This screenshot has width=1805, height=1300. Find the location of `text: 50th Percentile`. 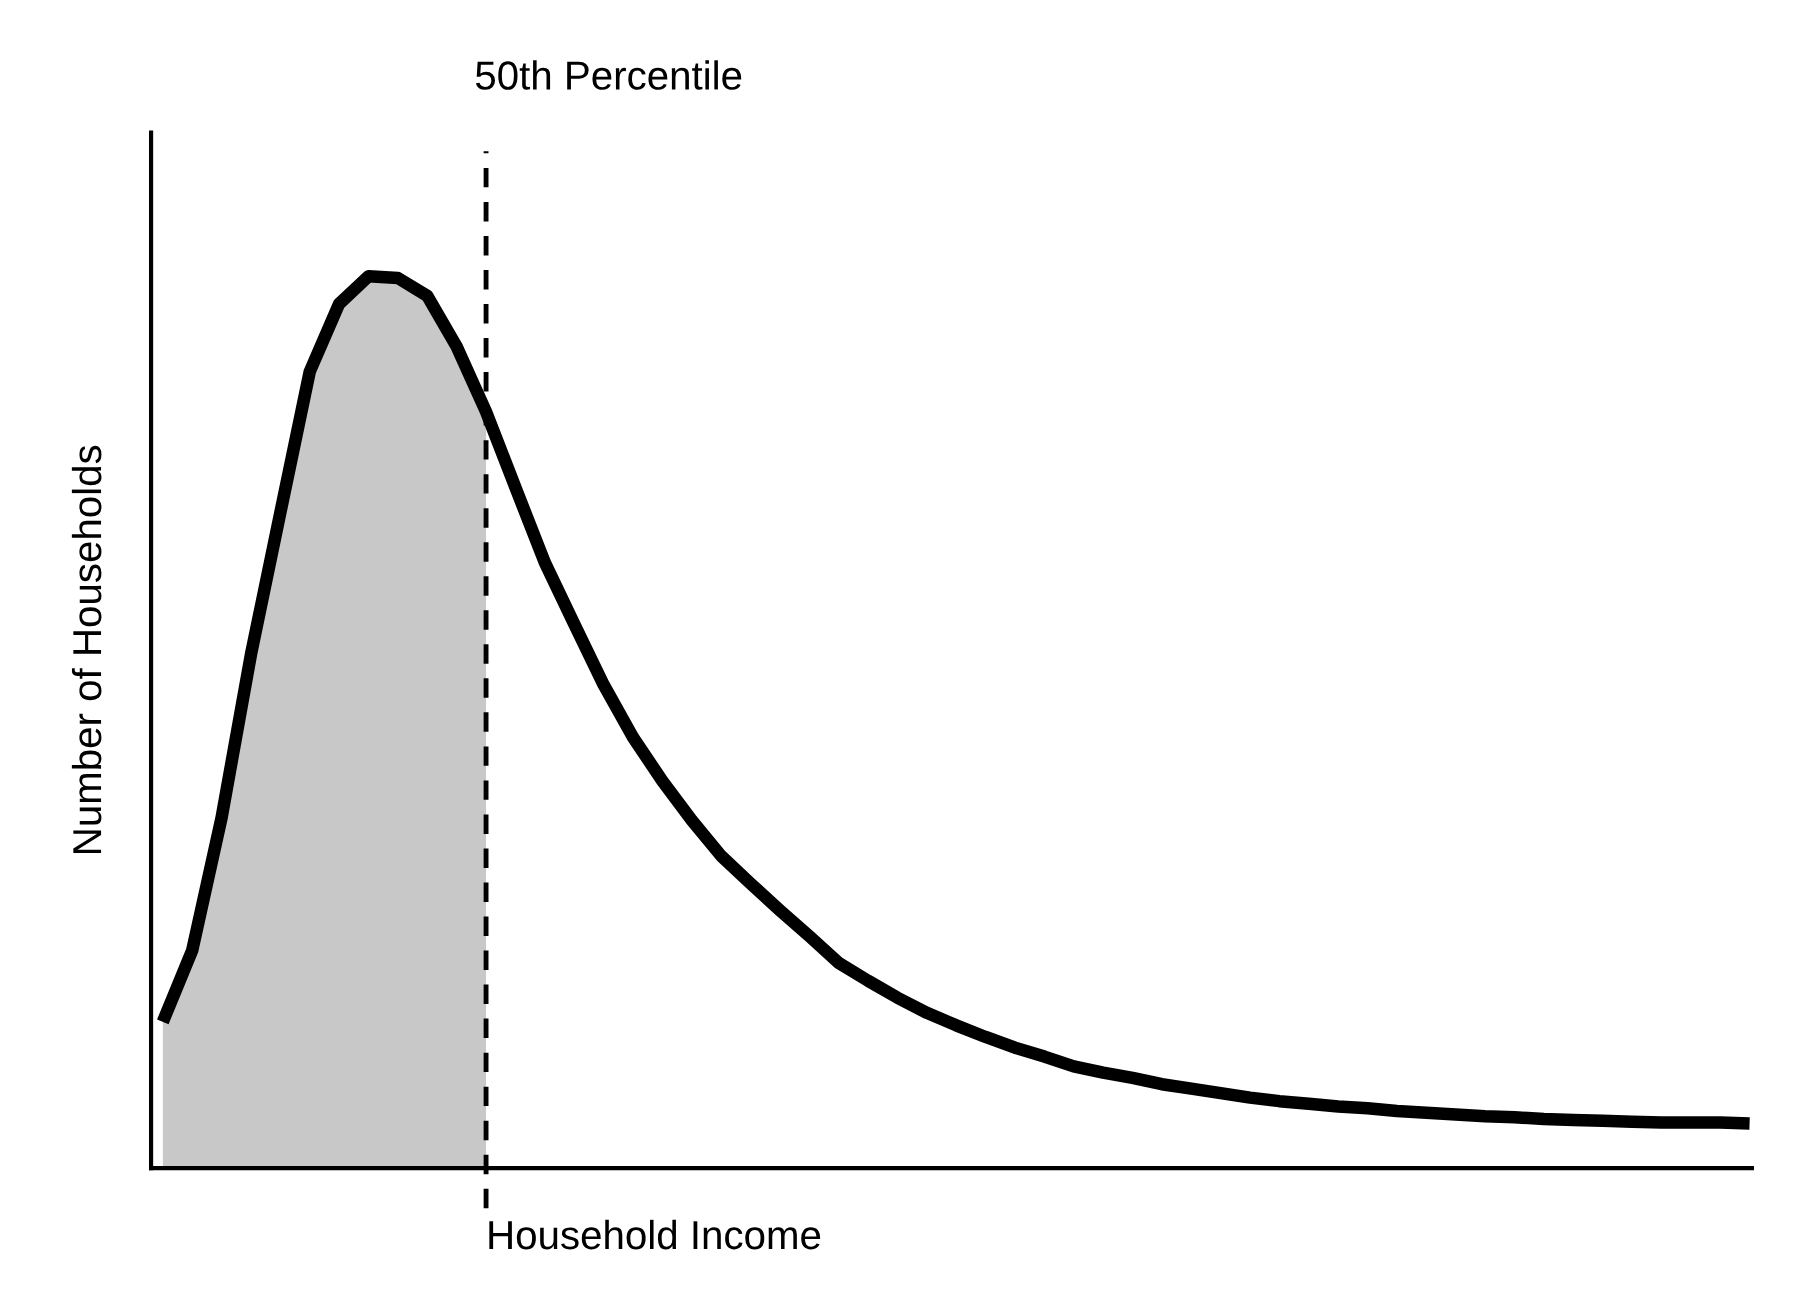

text: 50th Percentile is located at coordinates (608, 75).